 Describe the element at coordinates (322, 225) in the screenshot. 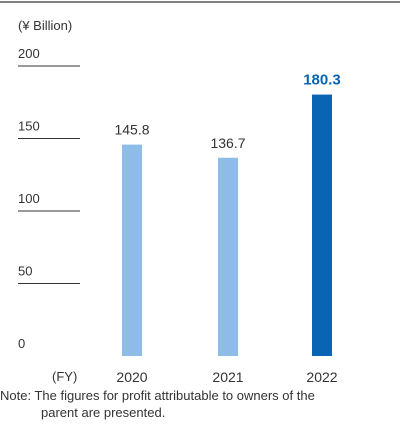

I see `bar-2022` at that location.